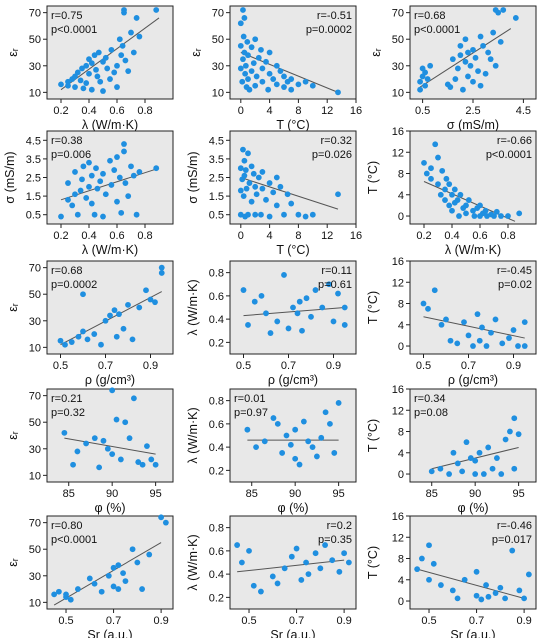  Describe the element at coordinates (333, 366) in the screenshot. I see `chart-7-x-tick-label-2: 0.9` at that location.